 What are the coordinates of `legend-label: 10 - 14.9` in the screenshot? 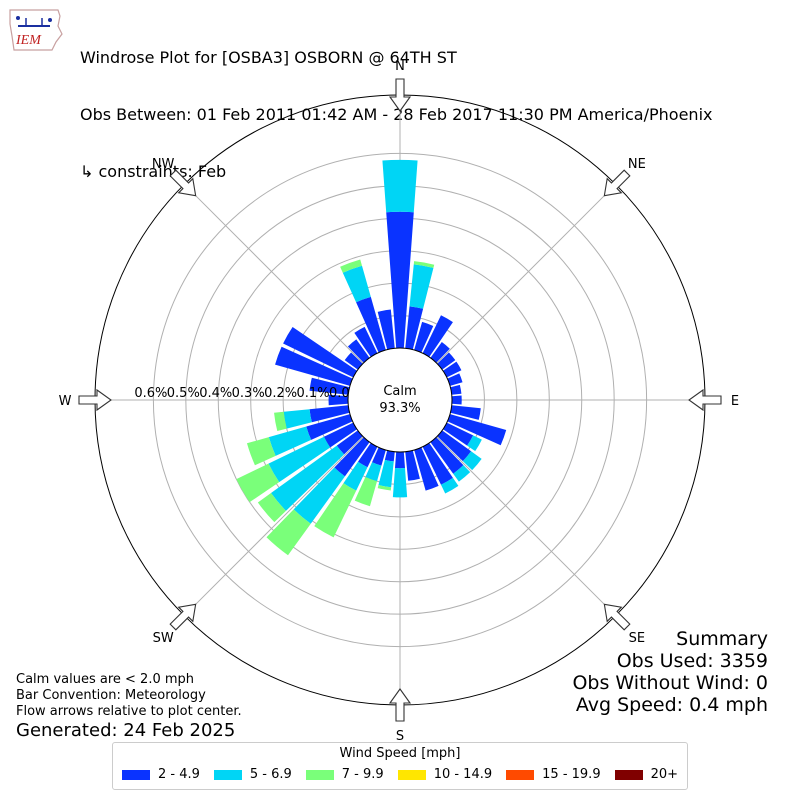 It's located at (463, 774).